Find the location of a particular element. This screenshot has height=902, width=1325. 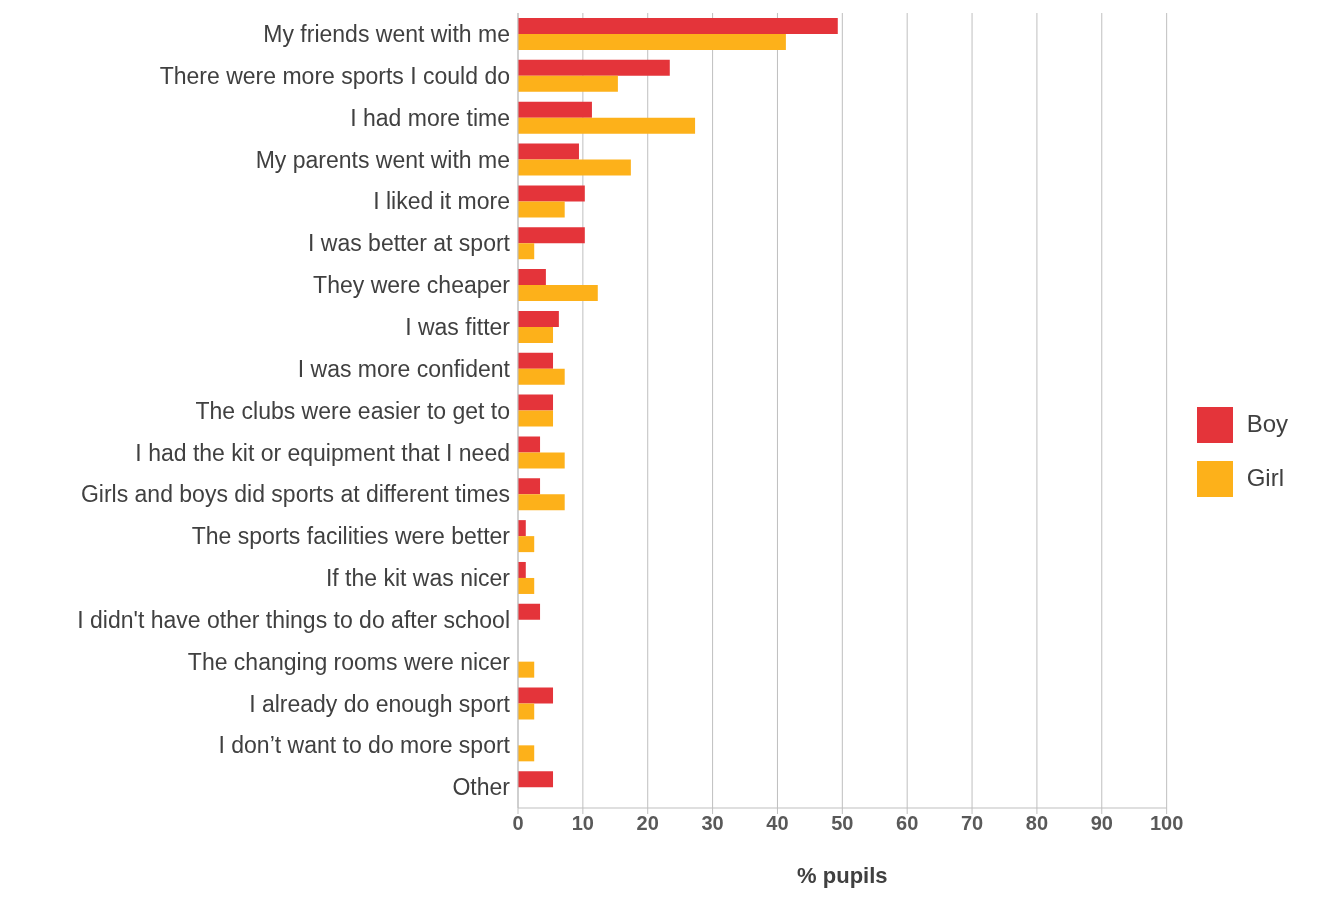

y-tick-label: I had the kit or equipment that I need is located at coordinates (322, 452).